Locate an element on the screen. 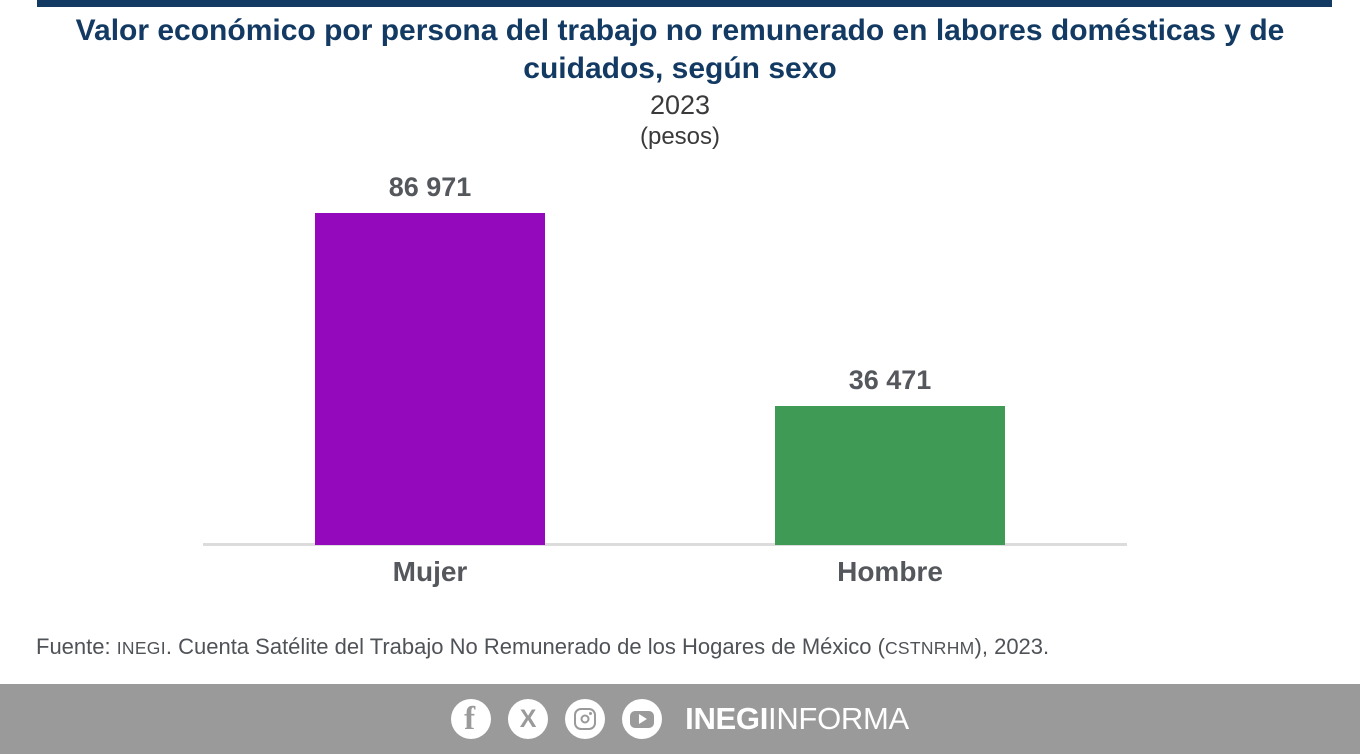  bar-value-label-hombre: 36 471 is located at coordinates (890, 380).